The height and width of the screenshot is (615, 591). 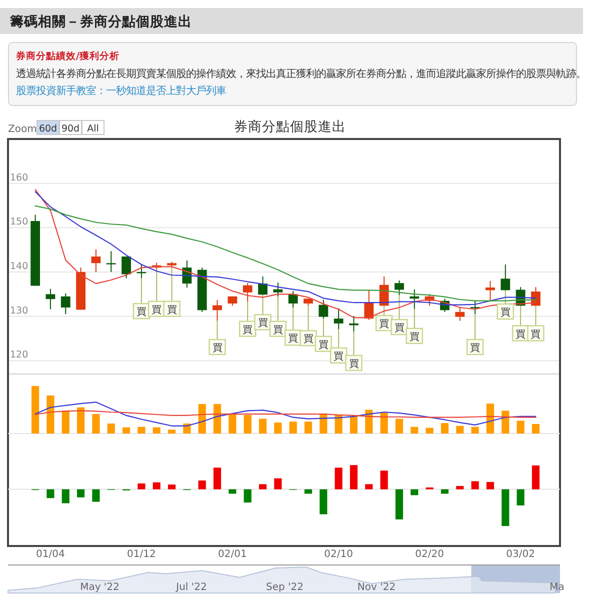 What do you see at coordinates (19, 310) in the screenshot?
I see `y-tick-label: 130` at bounding box center [19, 310].